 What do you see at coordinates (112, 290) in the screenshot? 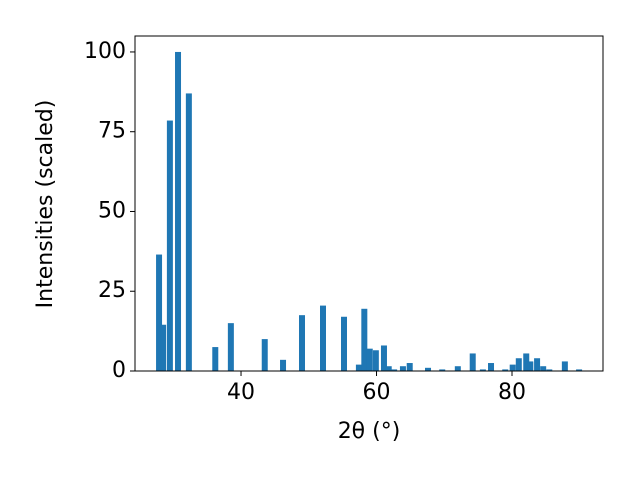
I see `y-tick-label: 25` at bounding box center [112, 290].